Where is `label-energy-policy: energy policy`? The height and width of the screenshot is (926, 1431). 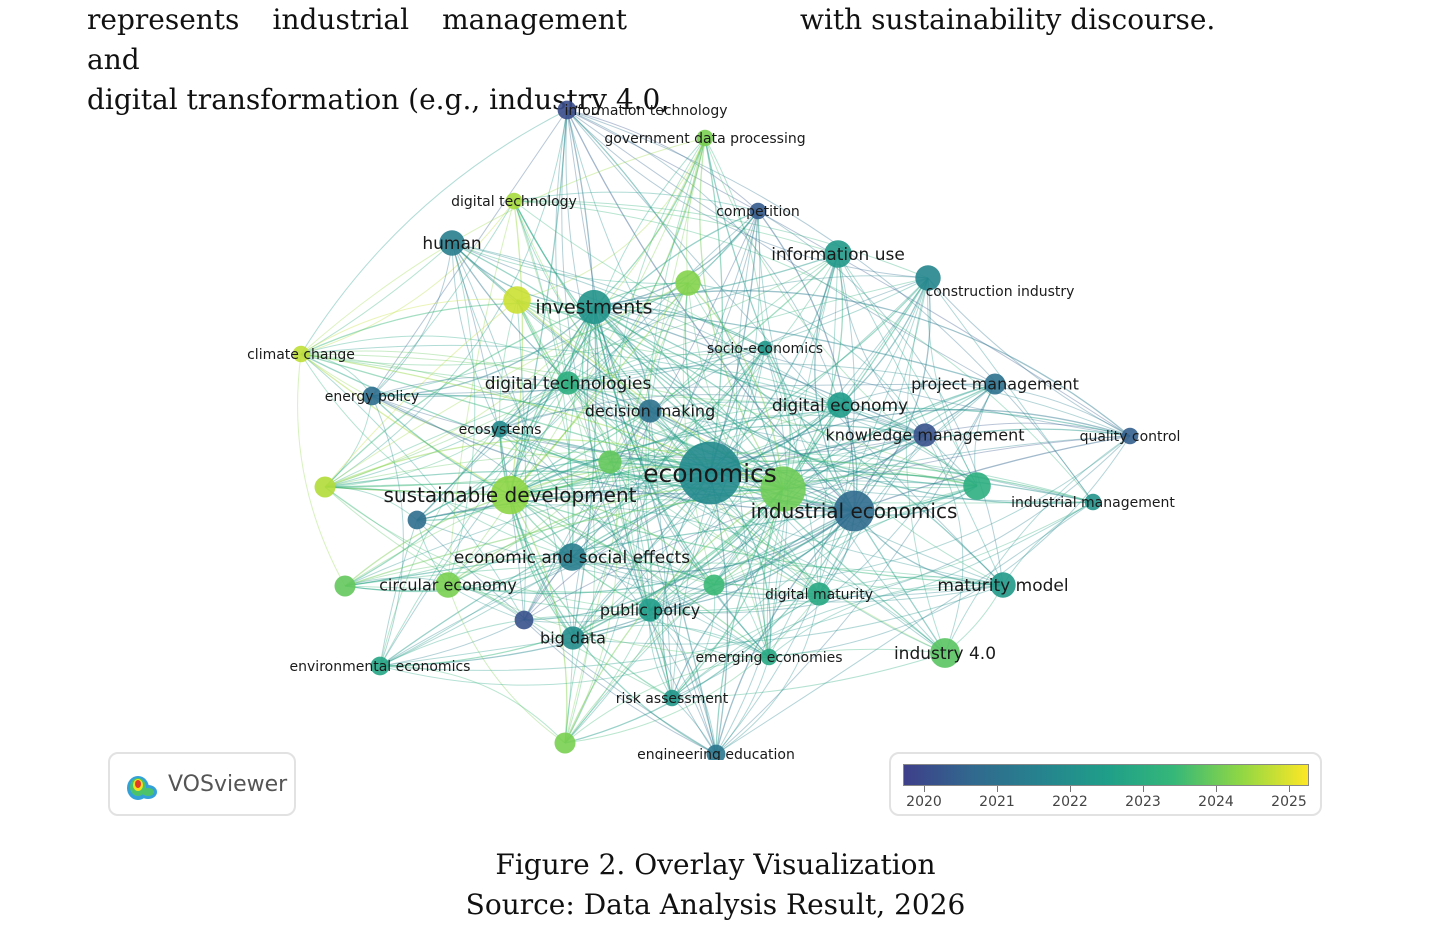 label-energy-policy: energy policy is located at coordinates (372, 397).